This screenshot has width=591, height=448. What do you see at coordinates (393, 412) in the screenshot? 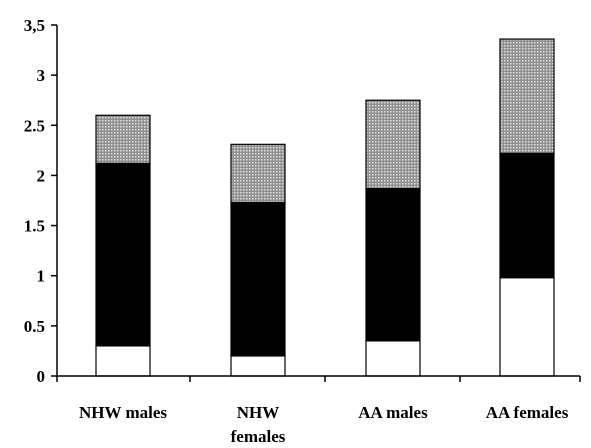
I see `category-label: AA males` at bounding box center [393, 412].